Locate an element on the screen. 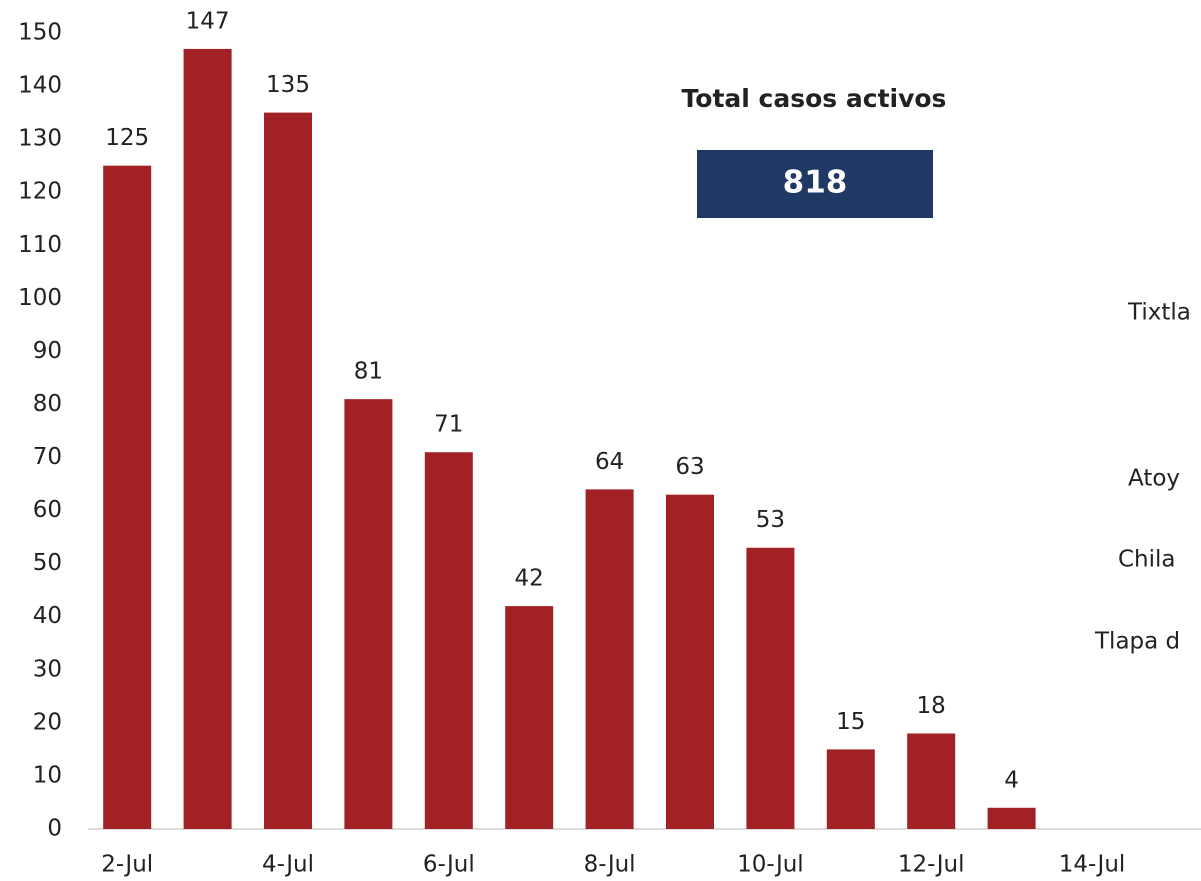 The width and height of the screenshot is (1201, 881). side-label: Tixtla is located at coordinates (1159, 313).